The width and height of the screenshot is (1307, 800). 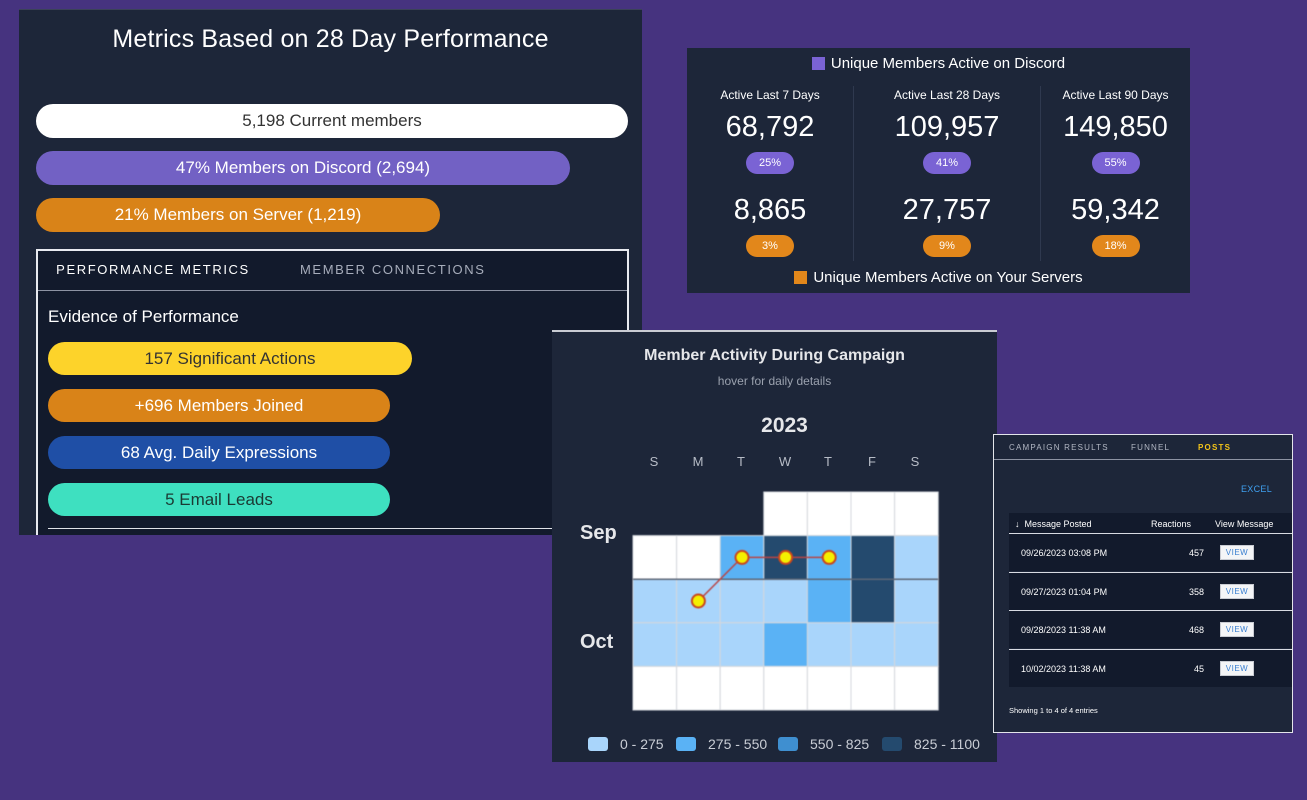 What do you see at coordinates (785, 461) in the screenshot?
I see `day-label: W` at bounding box center [785, 461].